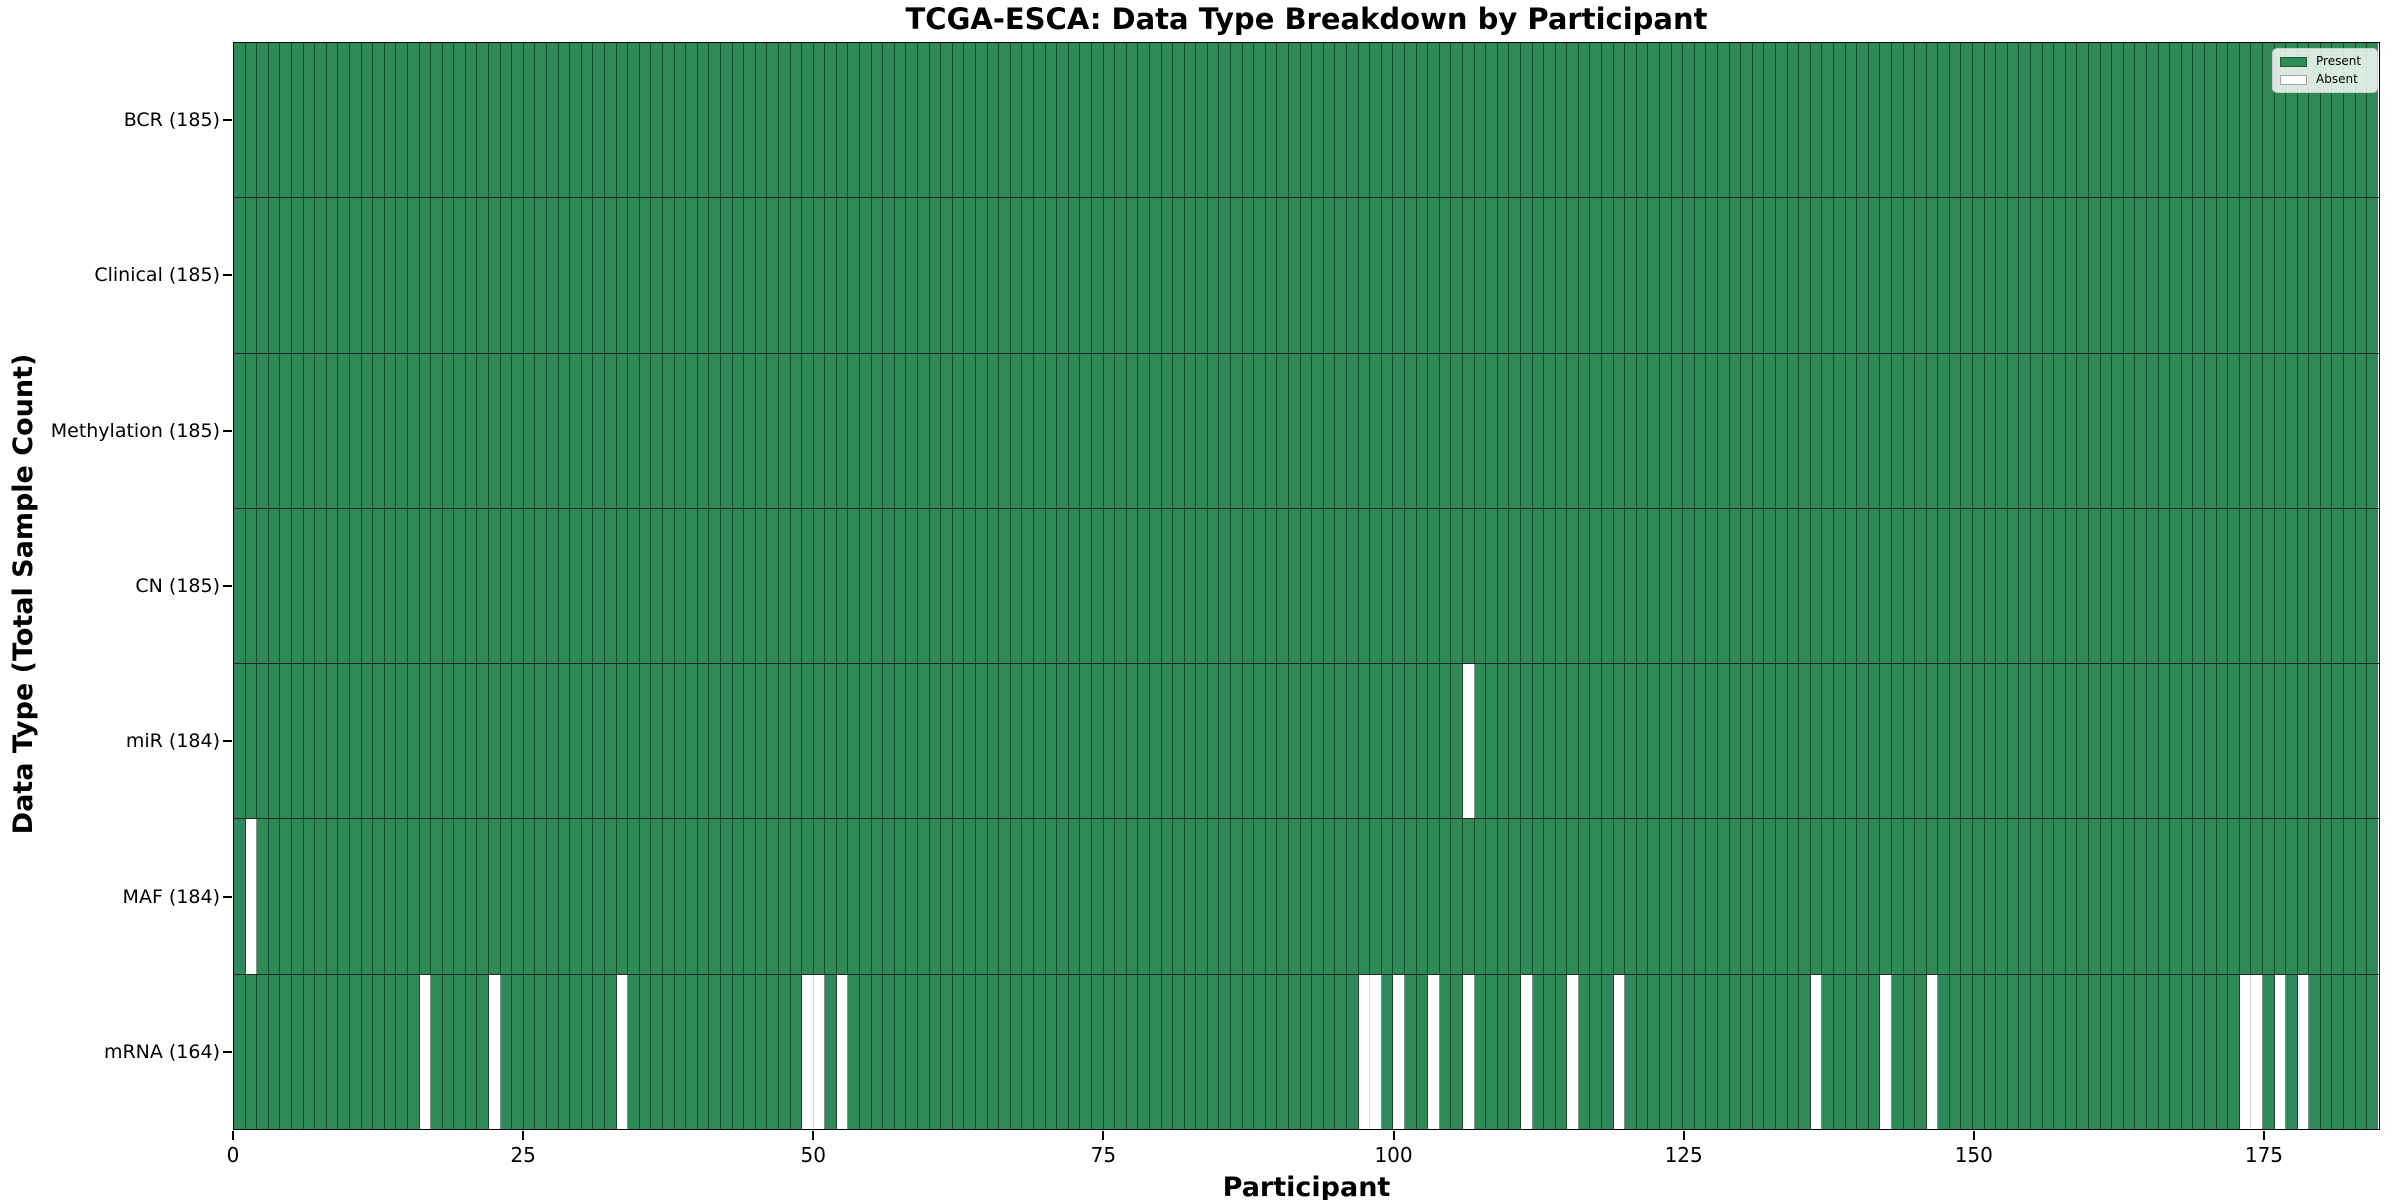  I want to click on heatmap-row-Methylation, so click(1306, 431).